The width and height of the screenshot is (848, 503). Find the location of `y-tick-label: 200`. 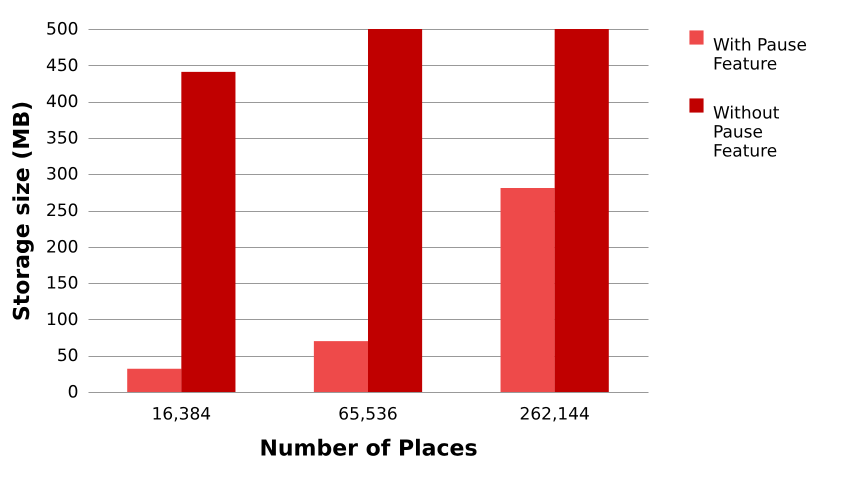

y-tick-label: 200 is located at coordinates (62, 247).